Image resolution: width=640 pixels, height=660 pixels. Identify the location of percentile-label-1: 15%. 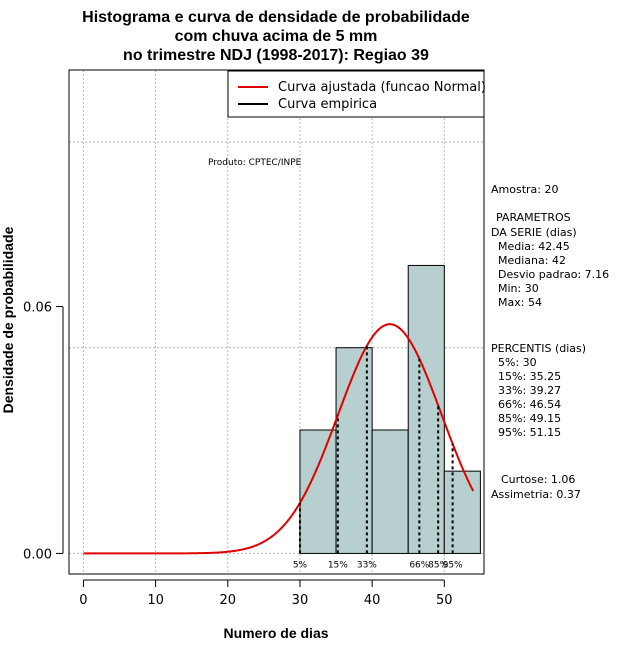
(338, 565).